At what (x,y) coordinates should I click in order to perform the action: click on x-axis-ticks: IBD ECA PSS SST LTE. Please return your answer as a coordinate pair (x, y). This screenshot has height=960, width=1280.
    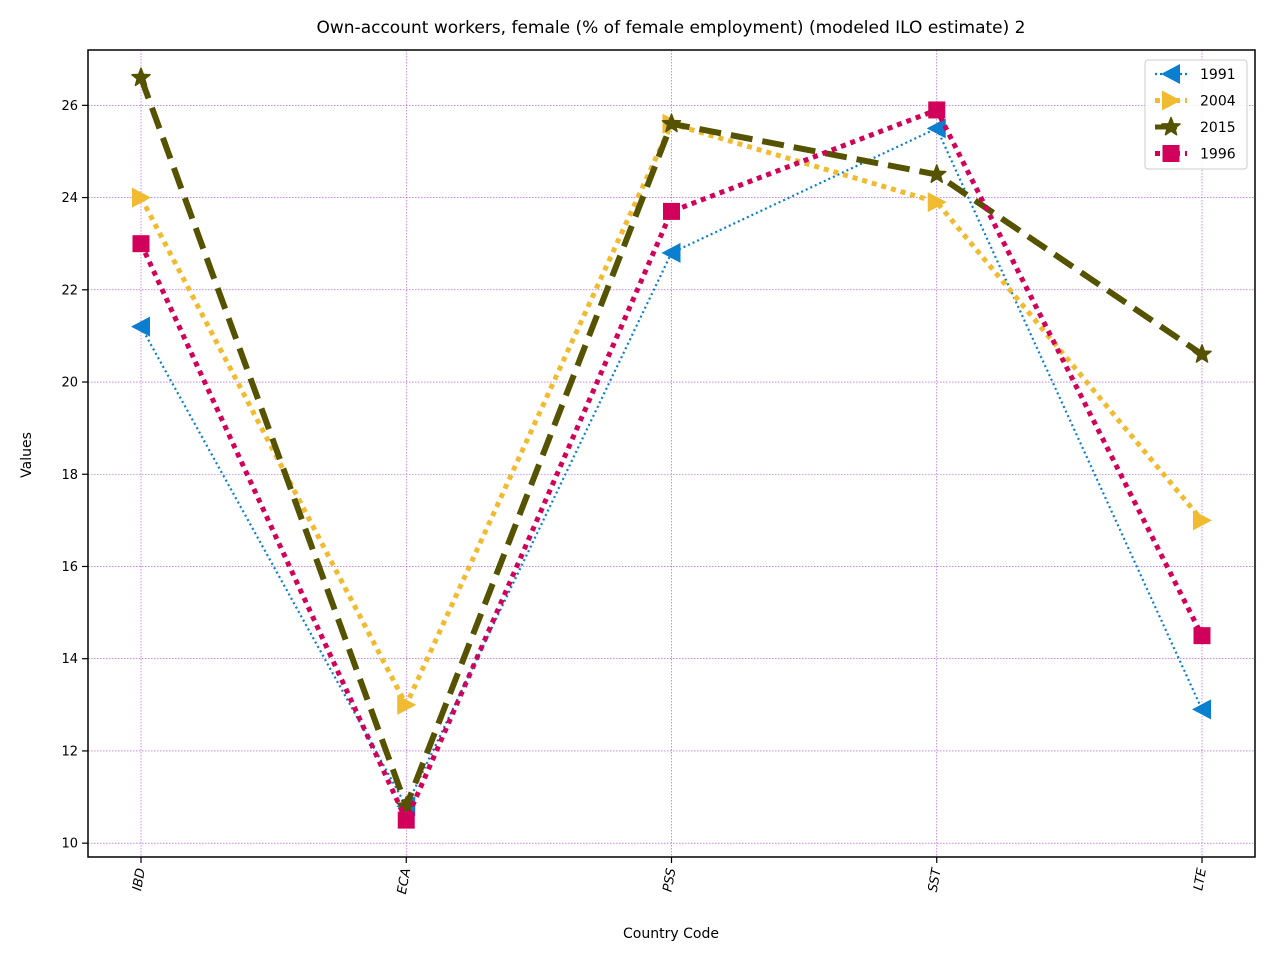
    Looking at the image, I should click on (670, 876).